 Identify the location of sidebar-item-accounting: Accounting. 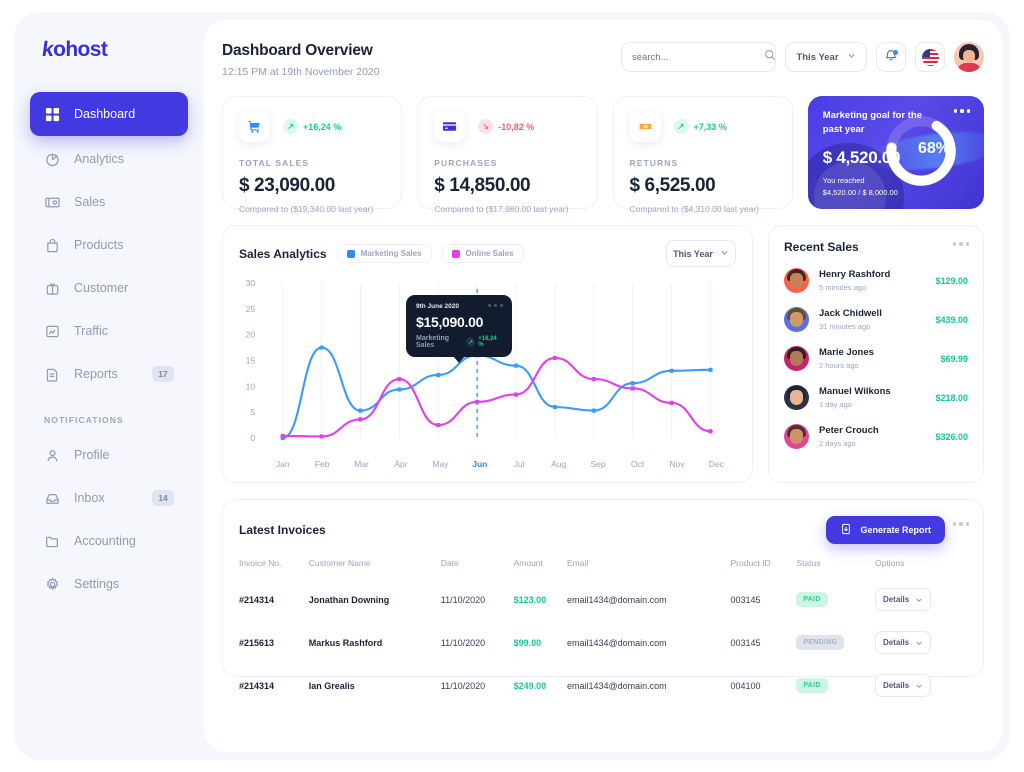
(109, 541).